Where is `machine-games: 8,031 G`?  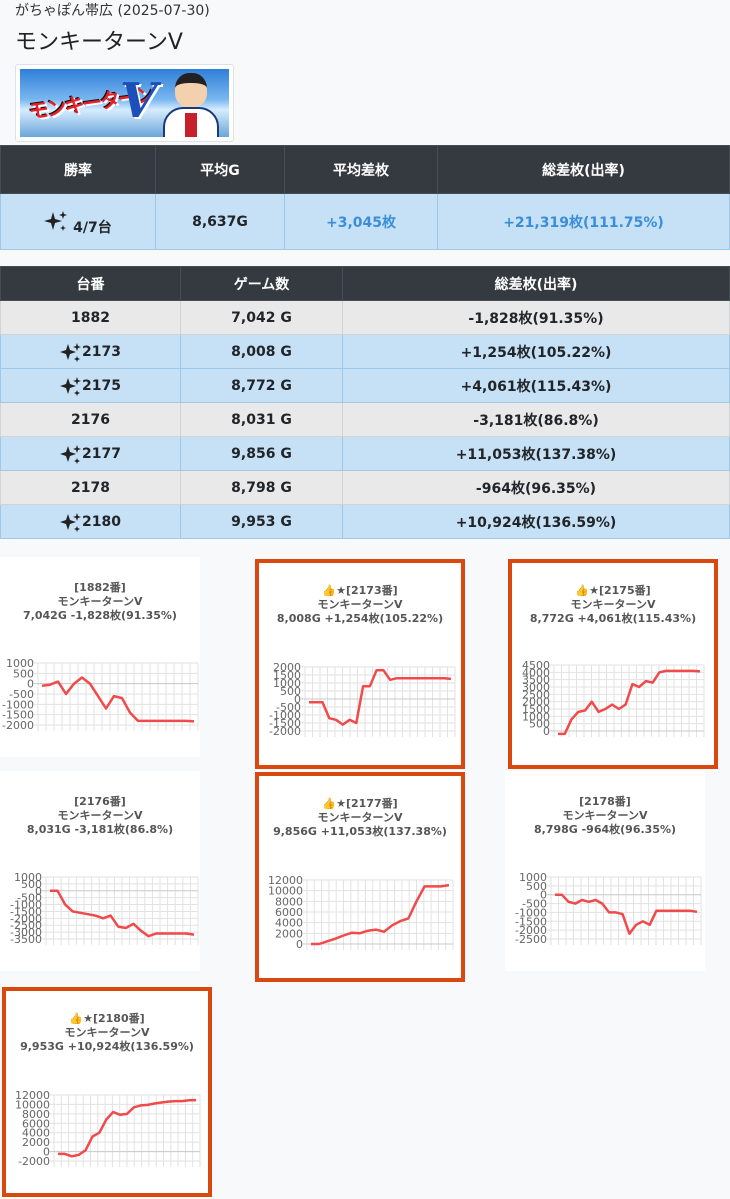 machine-games: 8,031 G is located at coordinates (261, 419).